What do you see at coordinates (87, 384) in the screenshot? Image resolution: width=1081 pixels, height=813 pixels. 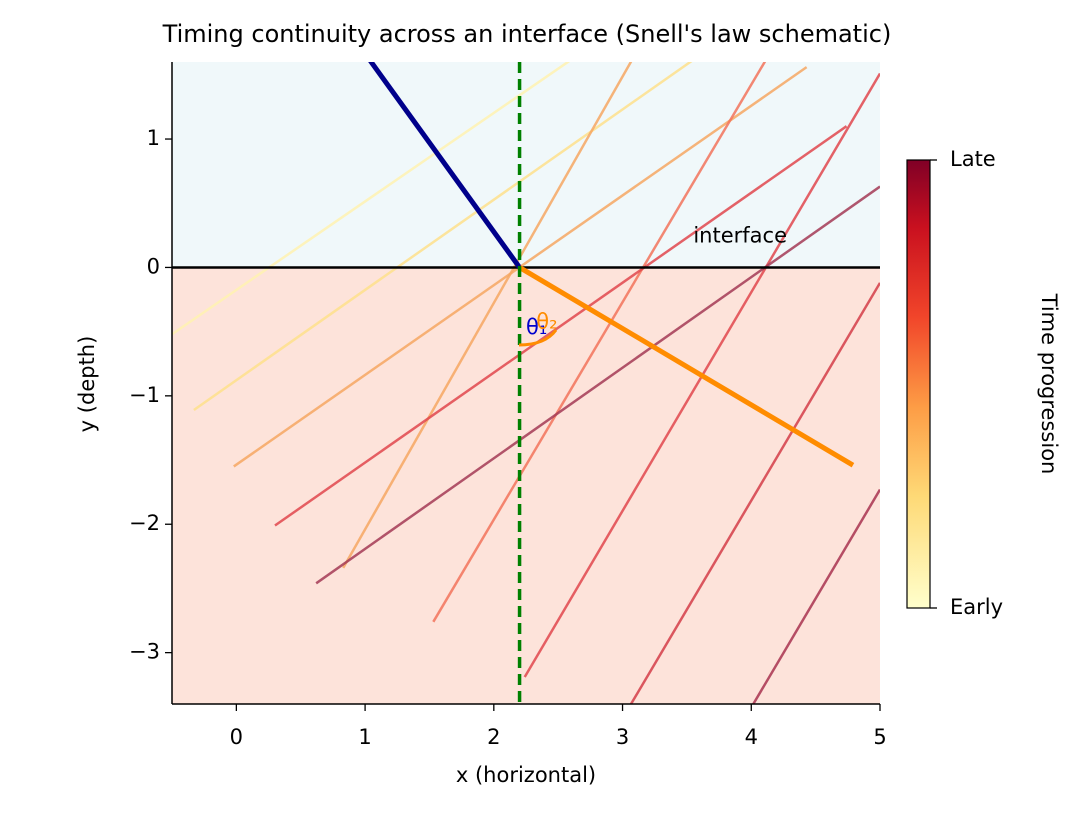 I see `y-axis-label: y (depth)` at bounding box center [87, 384].